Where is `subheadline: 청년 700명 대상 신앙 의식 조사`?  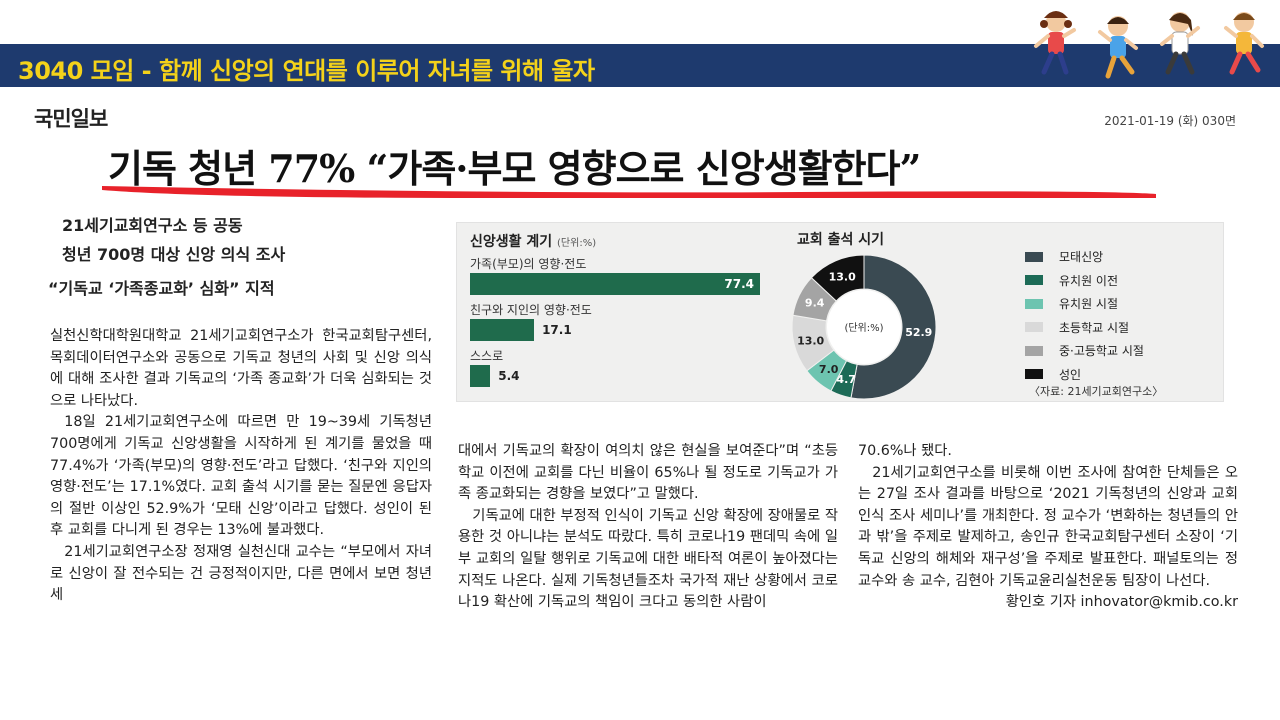
subheadline: 청년 700명 대상 신앙 의식 조사 is located at coordinates (174, 254).